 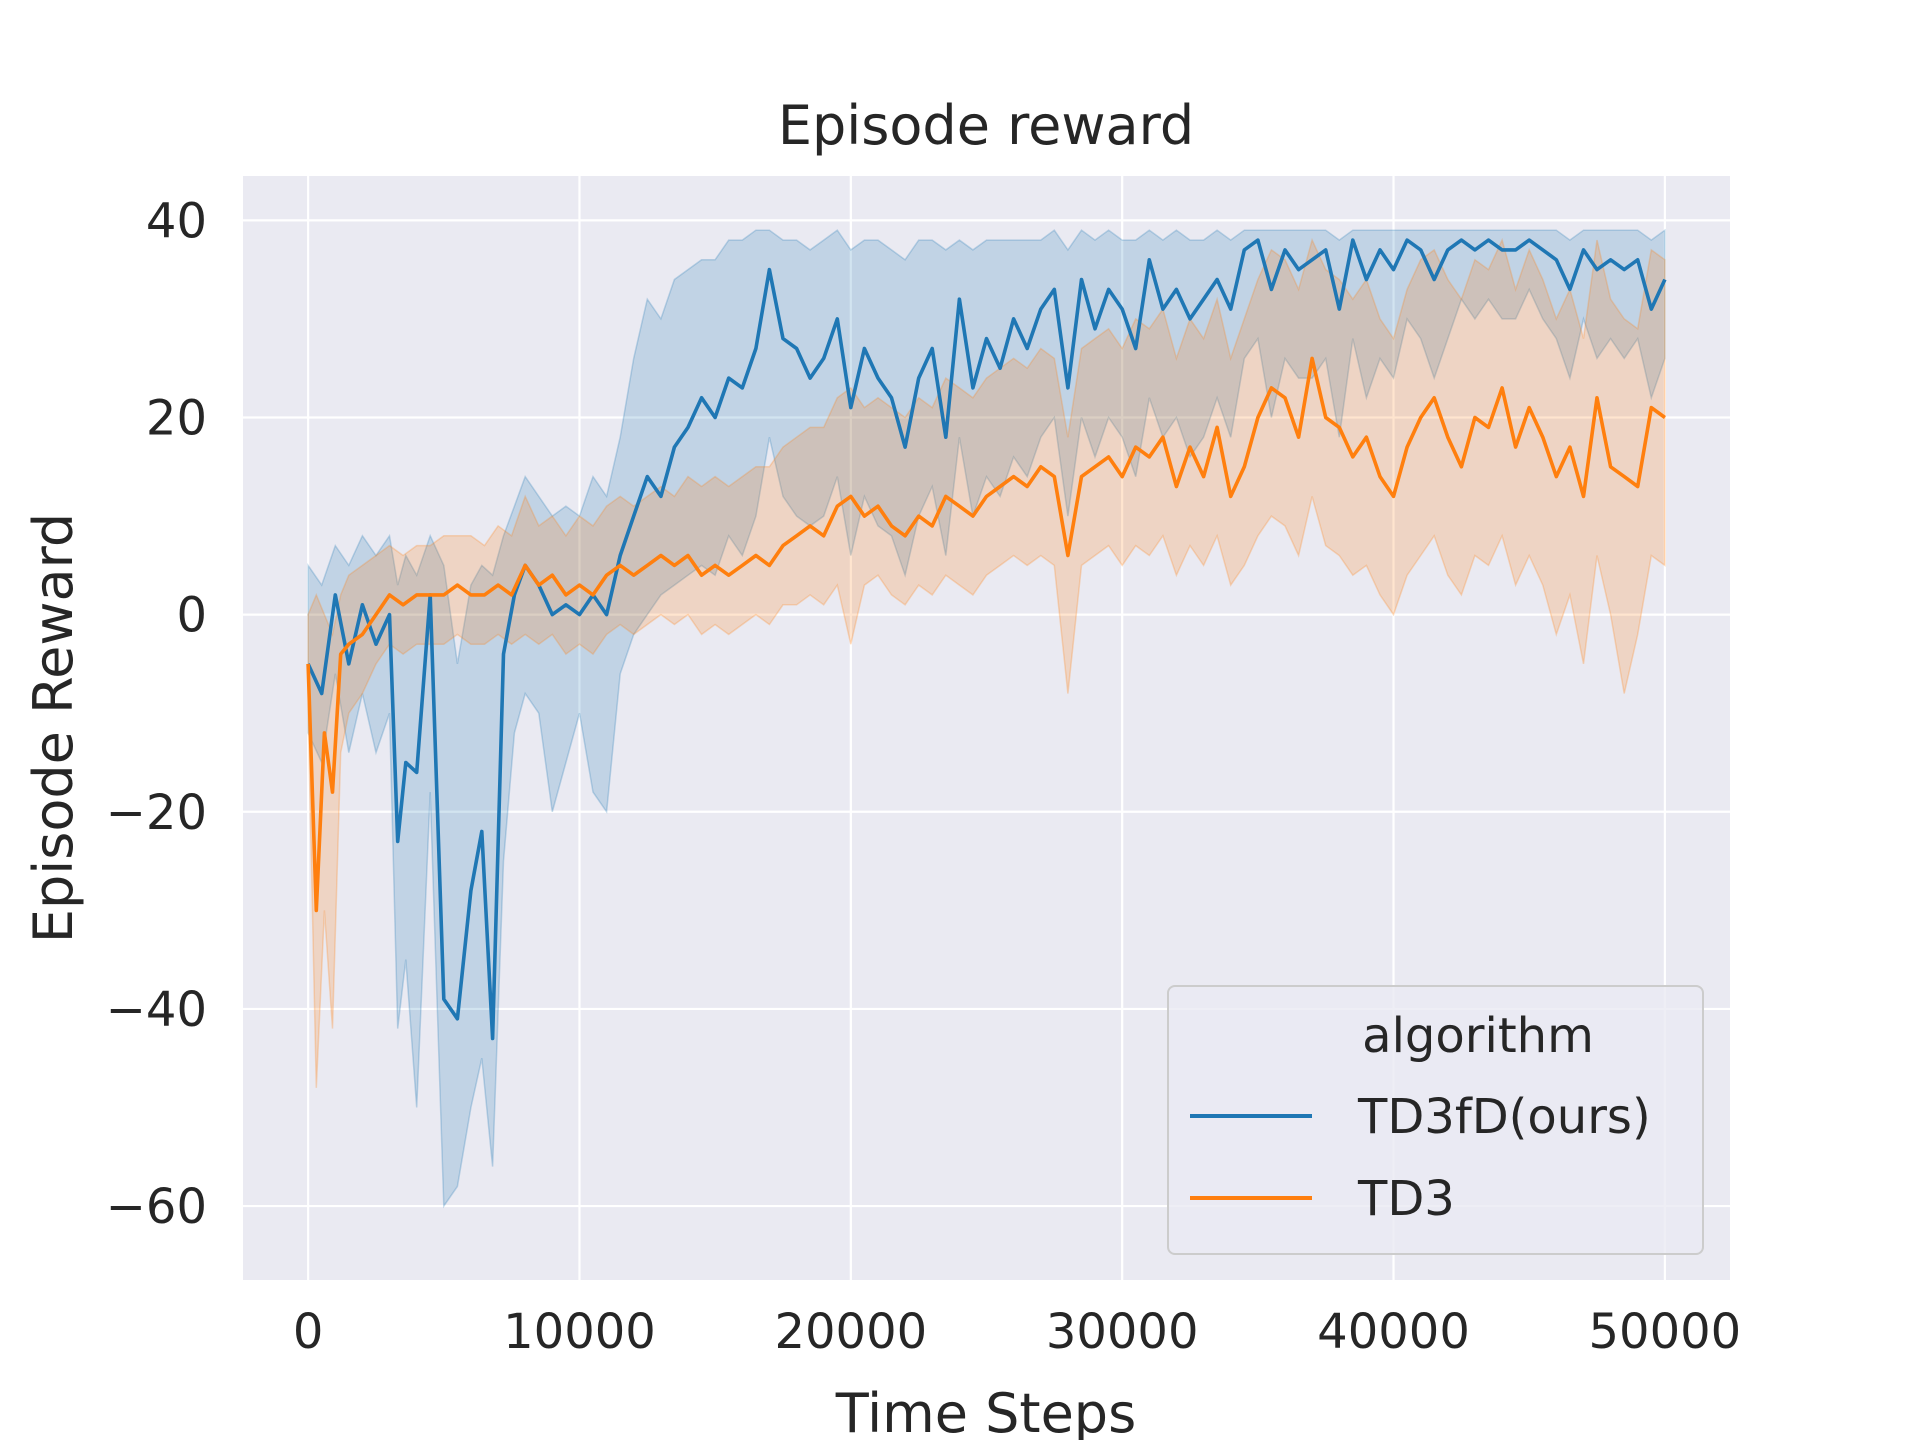 I want to click on legend-label-td3fd: TD3fD(ours), so click(x=1504, y=1117).